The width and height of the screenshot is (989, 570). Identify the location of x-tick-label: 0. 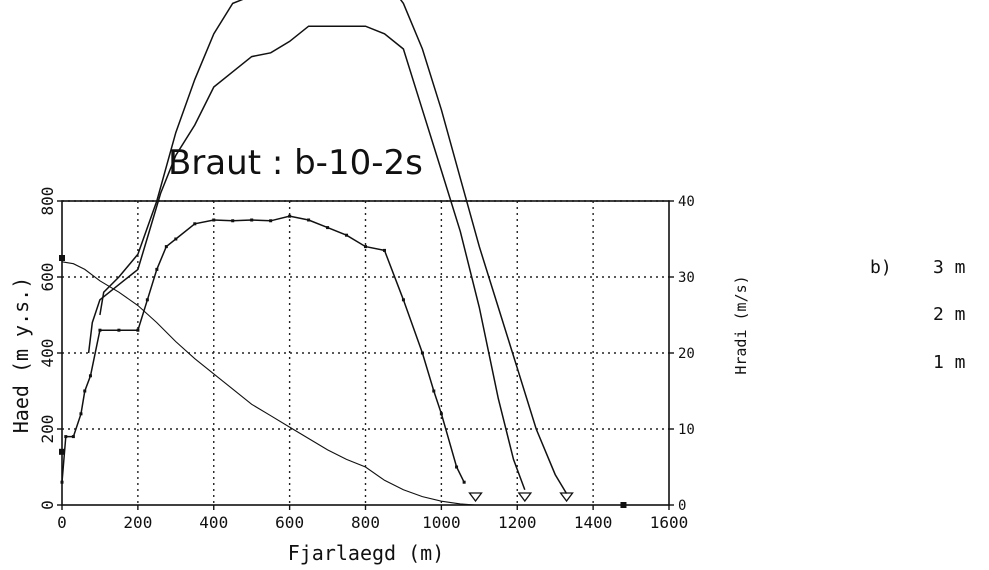
(62, 522).